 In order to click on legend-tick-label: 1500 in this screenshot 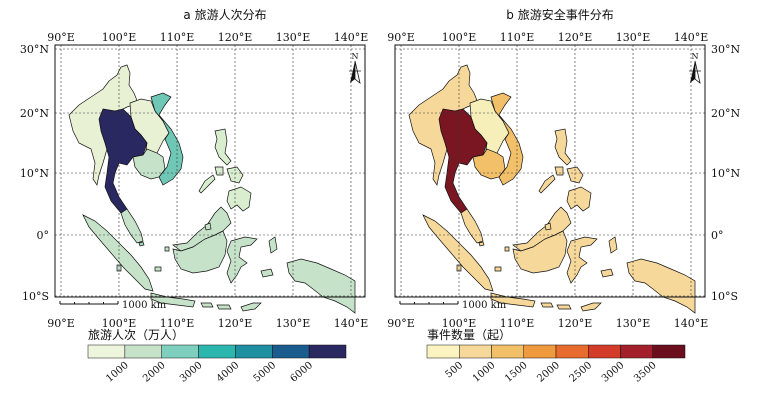, I will do `click(516, 372)`.